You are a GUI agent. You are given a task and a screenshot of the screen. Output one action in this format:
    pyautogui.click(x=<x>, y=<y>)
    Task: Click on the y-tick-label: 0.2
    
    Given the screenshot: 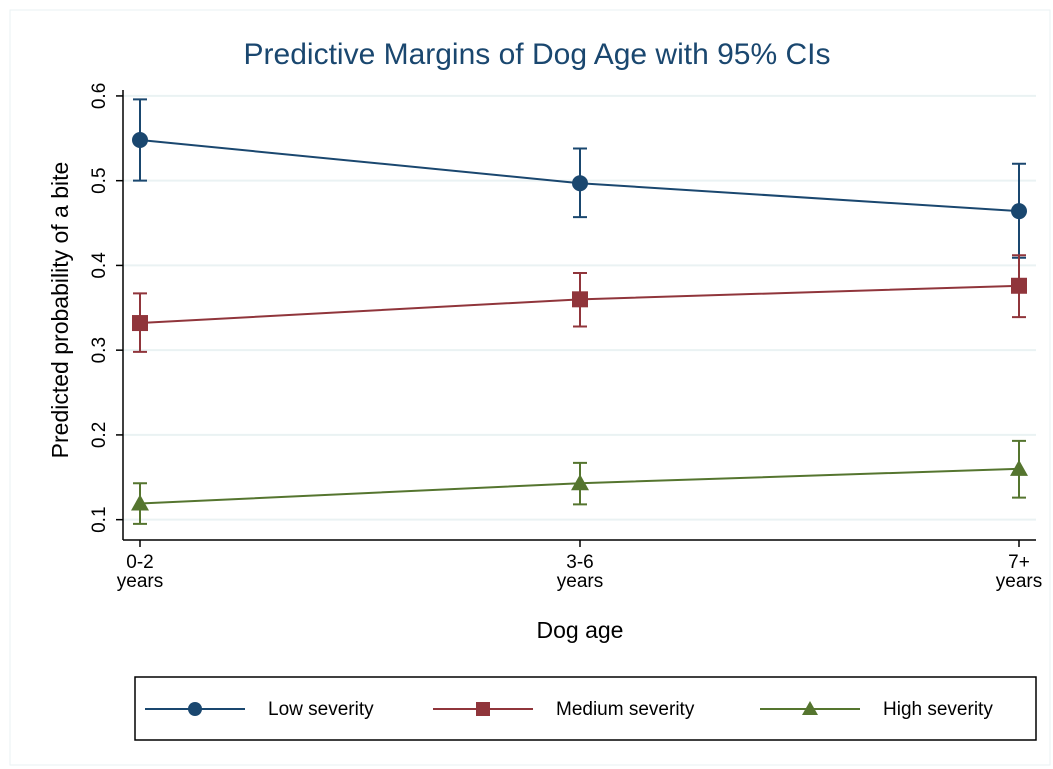 What is the action you would take?
    pyautogui.click(x=99, y=435)
    